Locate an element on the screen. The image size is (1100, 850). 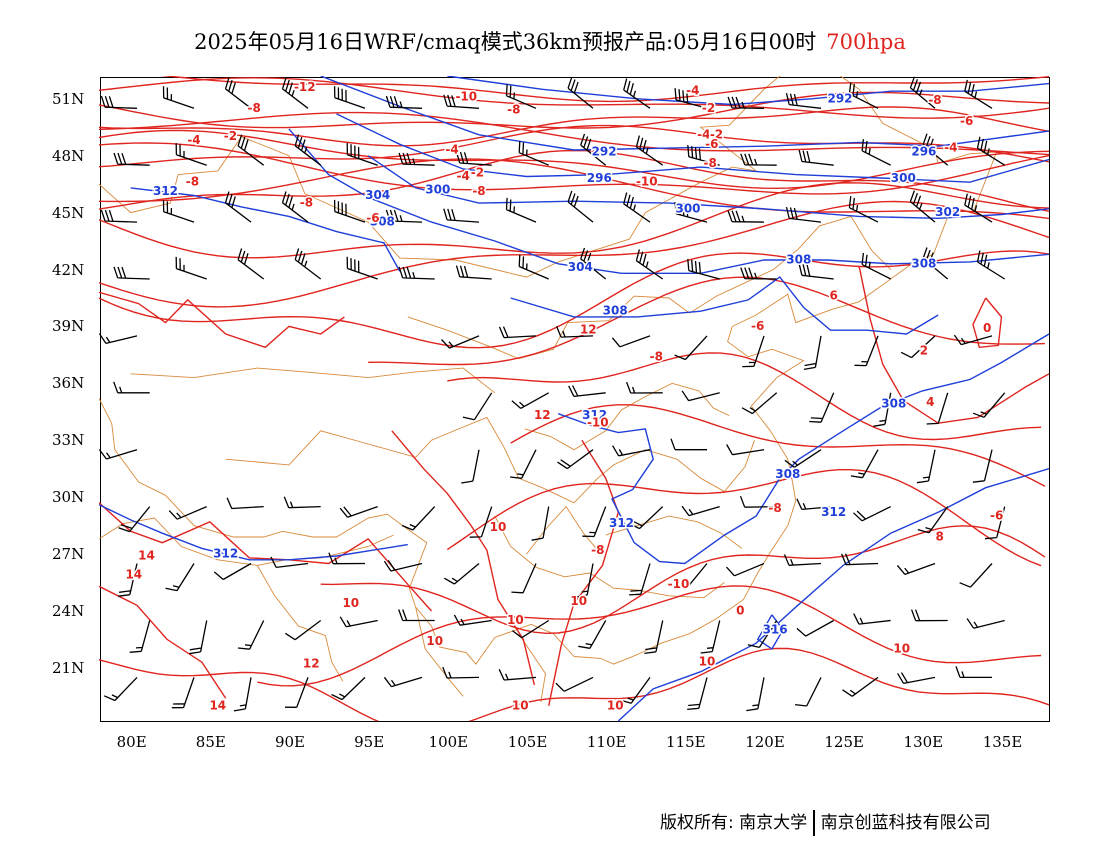
height-contour-label: 312 is located at coordinates (594, 416).